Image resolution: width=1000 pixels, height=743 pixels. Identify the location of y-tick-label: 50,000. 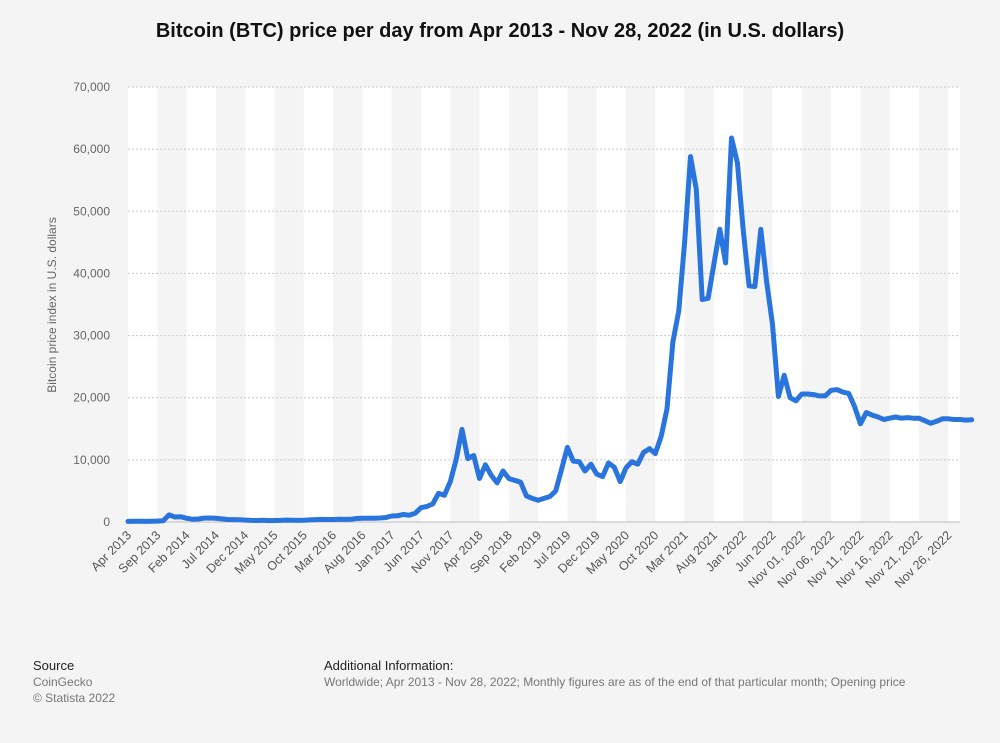
(91, 211).